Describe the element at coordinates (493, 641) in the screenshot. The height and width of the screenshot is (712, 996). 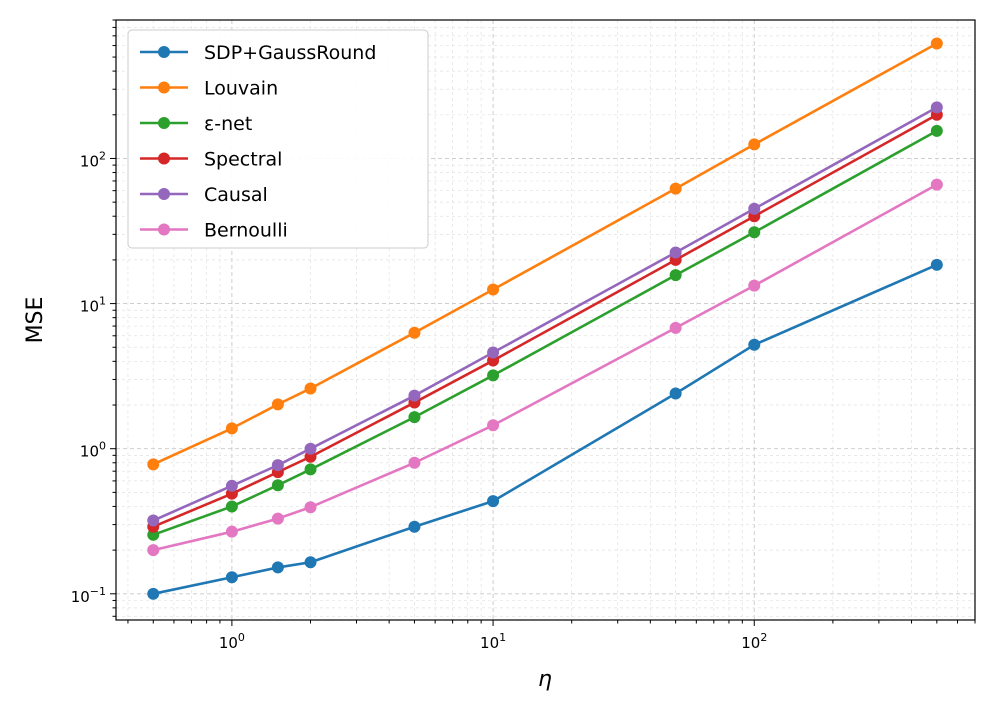
I see `x-tick-label: 10¹` at that location.